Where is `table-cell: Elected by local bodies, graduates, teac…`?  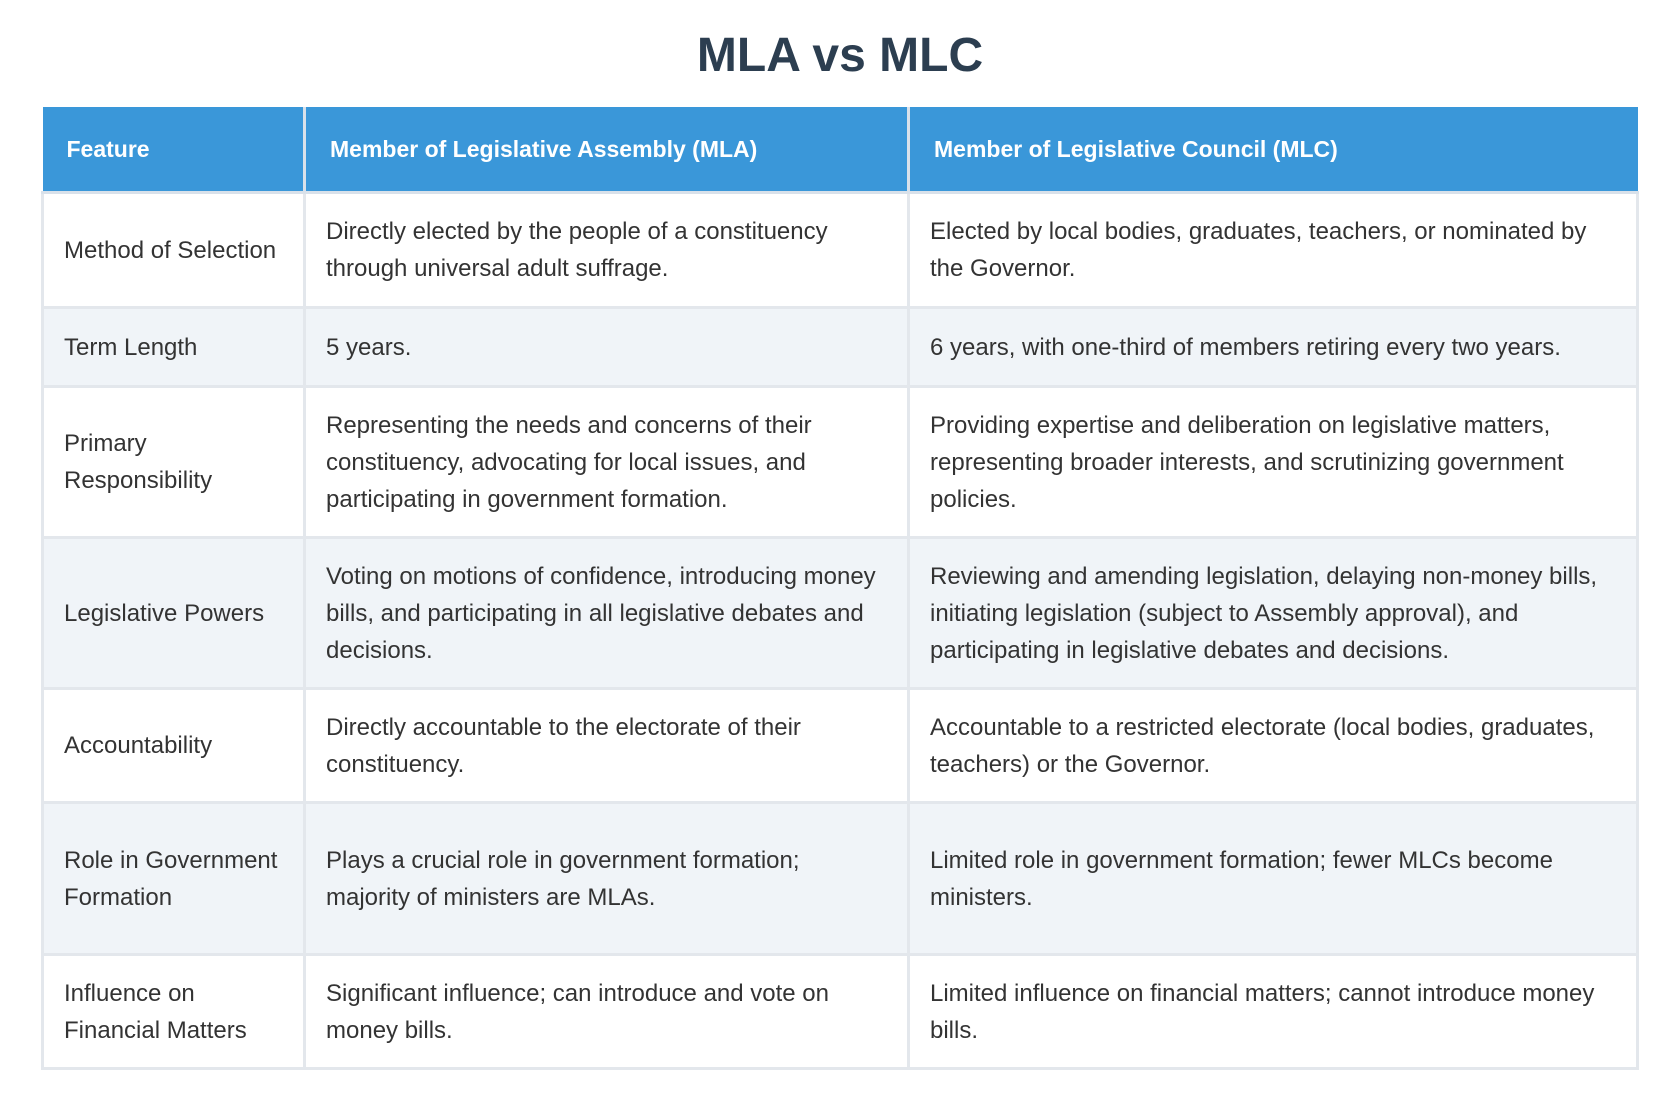
table-cell: Elected by local bodies, graduates, teac… is located at coordinates (1273, 250).